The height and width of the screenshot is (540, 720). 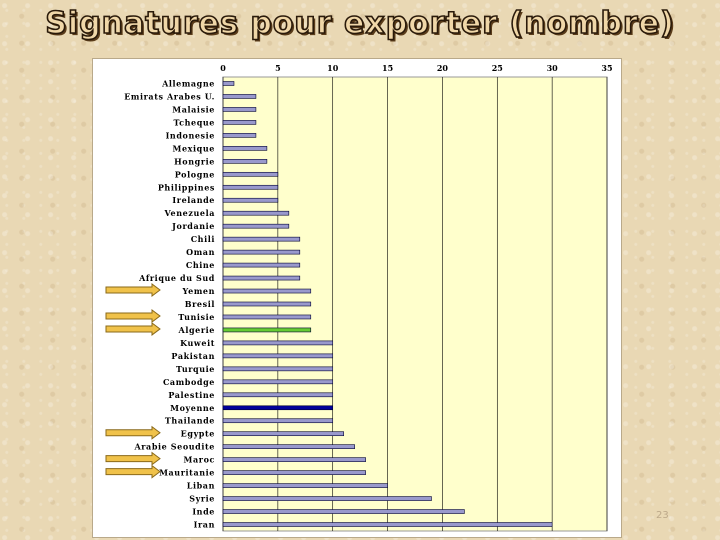 What do you see at coordinates (278, 421) in the screenshot?
I see `bar-thailande` at bounding box center [278, 421].